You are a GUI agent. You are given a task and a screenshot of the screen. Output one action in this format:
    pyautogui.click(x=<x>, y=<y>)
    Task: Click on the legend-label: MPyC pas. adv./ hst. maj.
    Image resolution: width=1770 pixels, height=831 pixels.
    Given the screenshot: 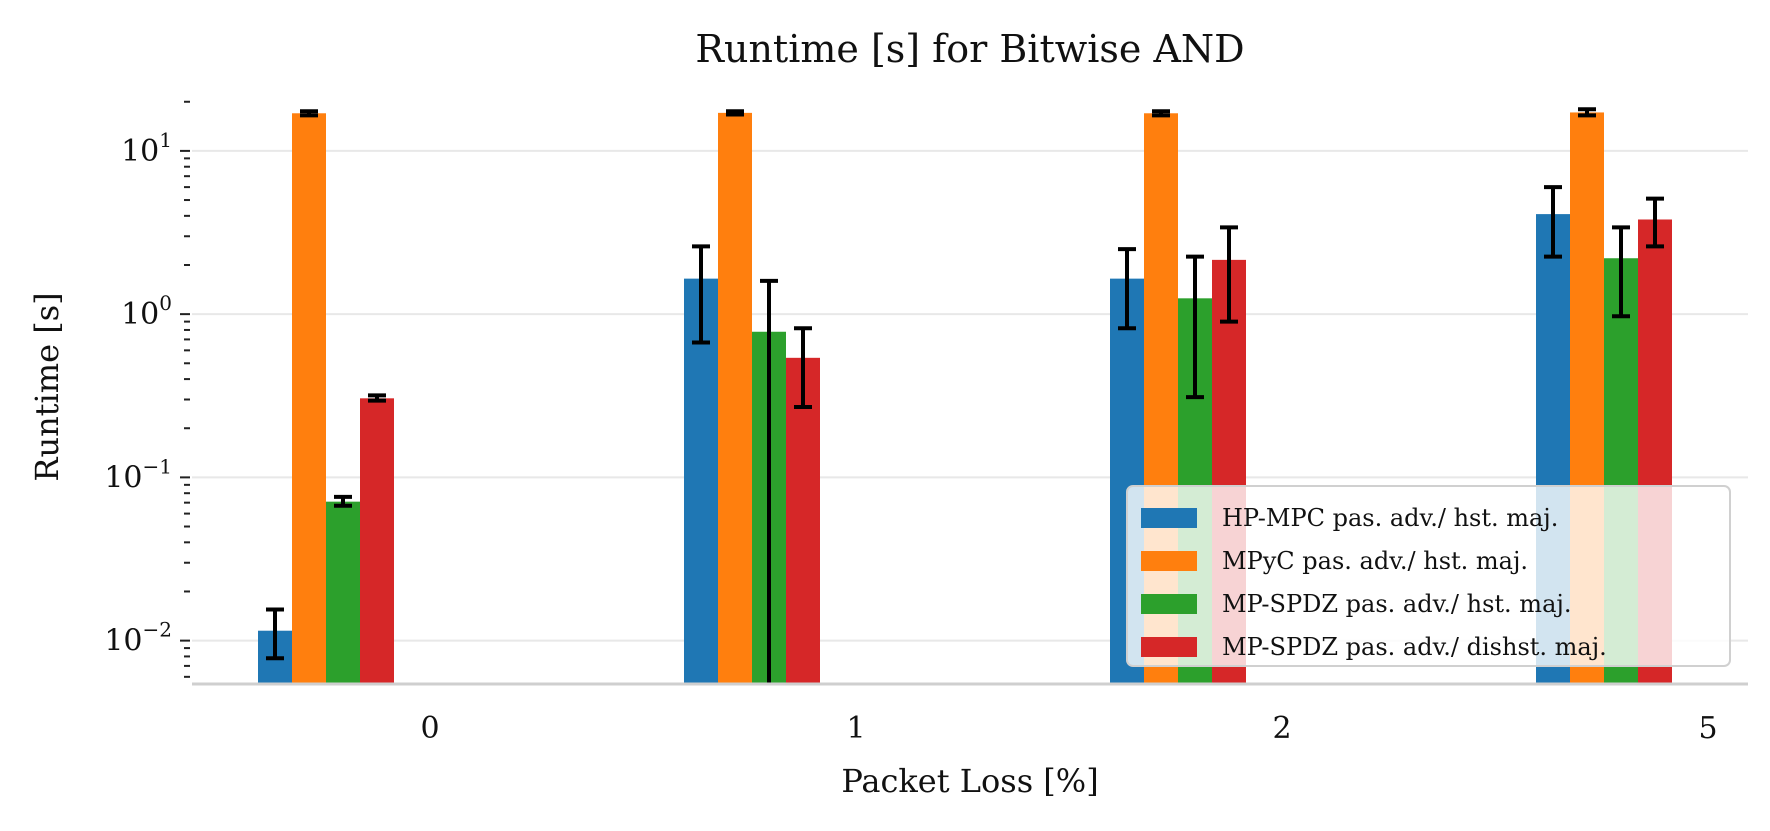 What is the action you would take?
    pyautogui.click(x=1375, y=561)
    